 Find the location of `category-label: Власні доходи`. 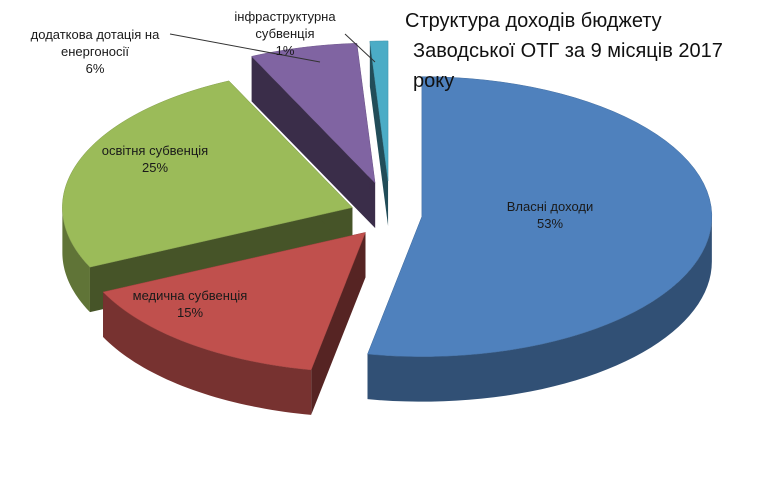

category-label: Власні доходи is located at coordinates (550, 206).